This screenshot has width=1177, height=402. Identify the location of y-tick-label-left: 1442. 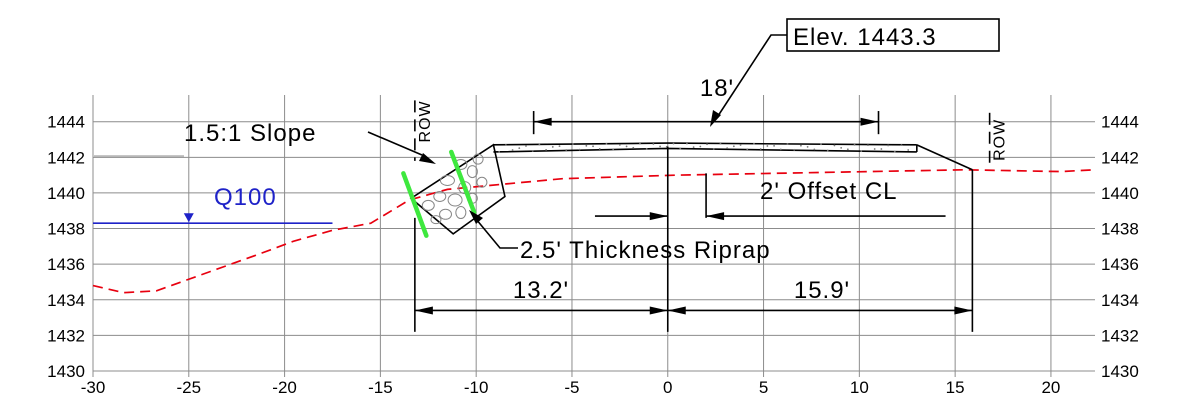
(66, 157).